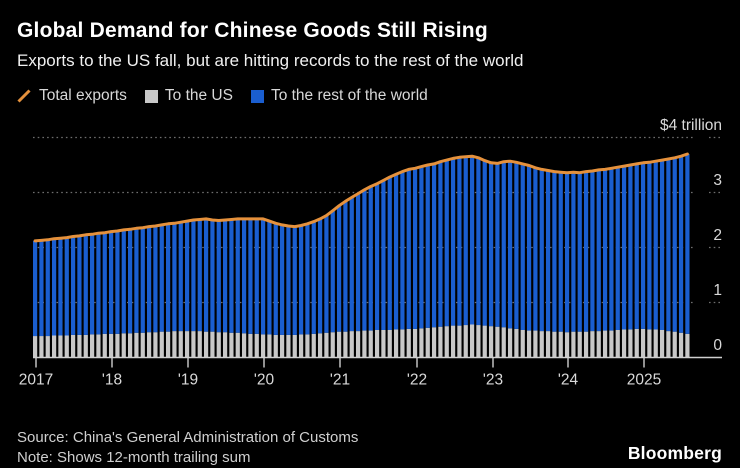 Image resolution: width=740 pixels, height=468 pixels. I want to click on x-tick-label: '22, so click(417, 380).